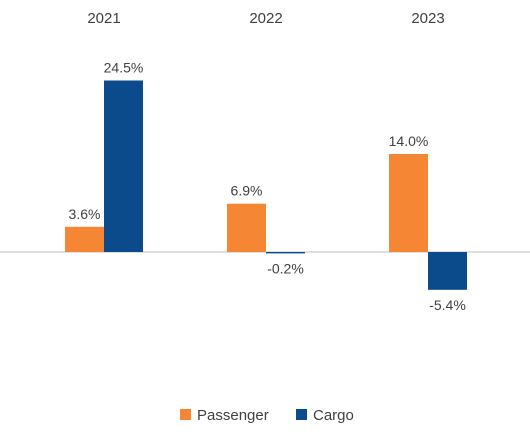 The width and height of the screenshot is (530, 442). What do you see at coordinates (84, 239) in the screenshot?
I see `bar-passenger-2021` at bounding box center [84, 239].